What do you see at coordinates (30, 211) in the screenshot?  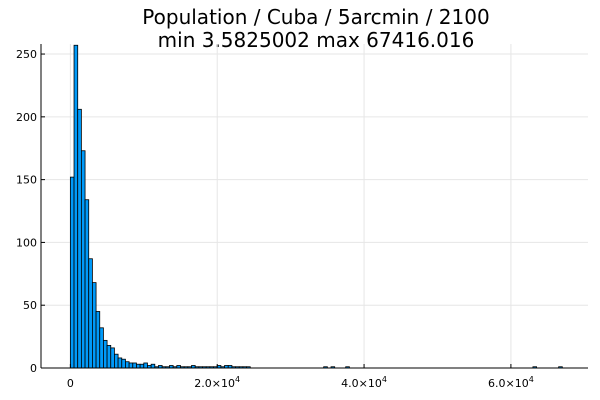 I see `y-axis-ticks: 0 50 100 150 200 250` at bounding box center [30, 211].